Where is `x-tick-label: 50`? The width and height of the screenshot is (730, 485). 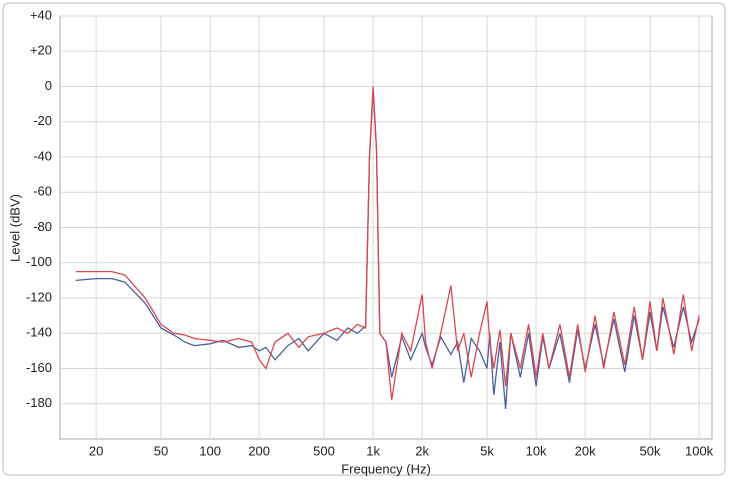
x-tick-label: 50 is located at coordinates (161, 450).